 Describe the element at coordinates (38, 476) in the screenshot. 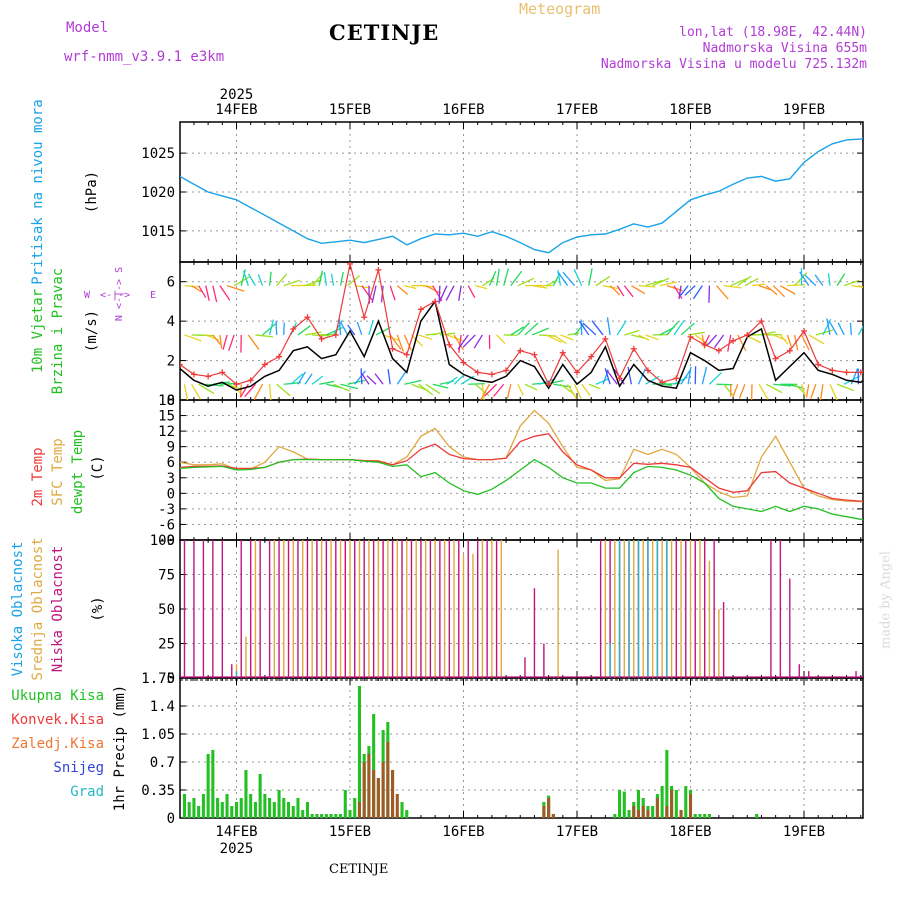

I see `temp-axis-title-1: 2m Temp` at that location.